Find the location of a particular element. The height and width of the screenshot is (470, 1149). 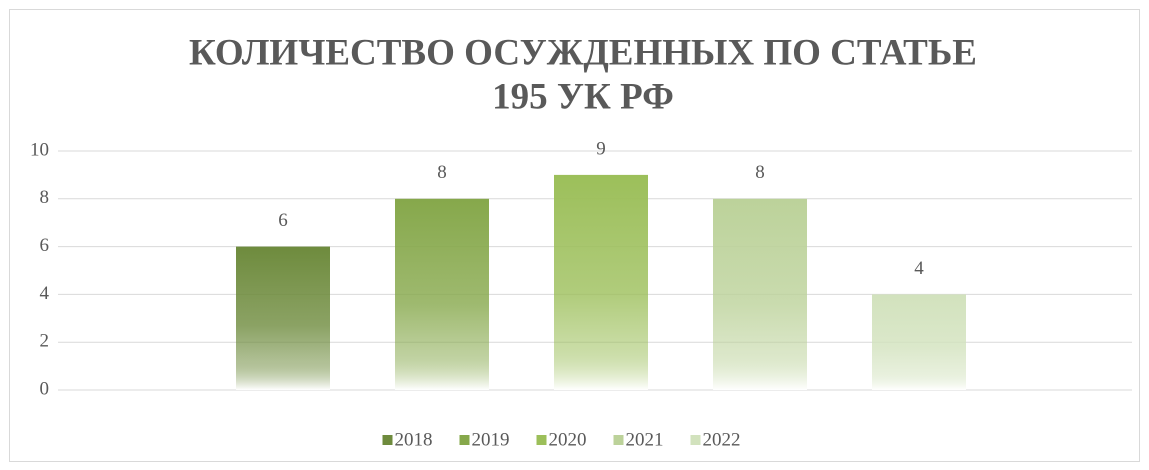

y-tick-label: 2 is located at coordinates (45, 341).